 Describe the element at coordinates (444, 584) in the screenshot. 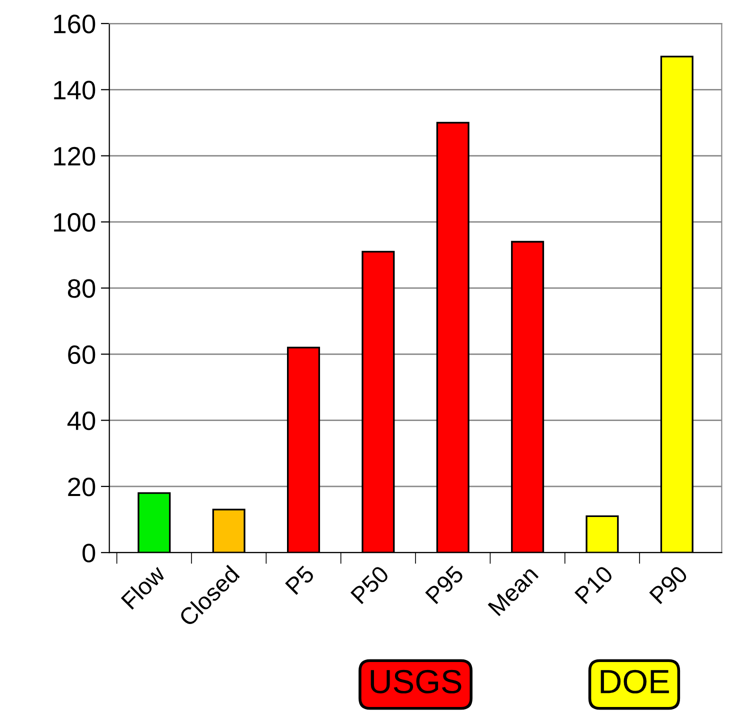

I see `x-tick-label: P95` at that location.